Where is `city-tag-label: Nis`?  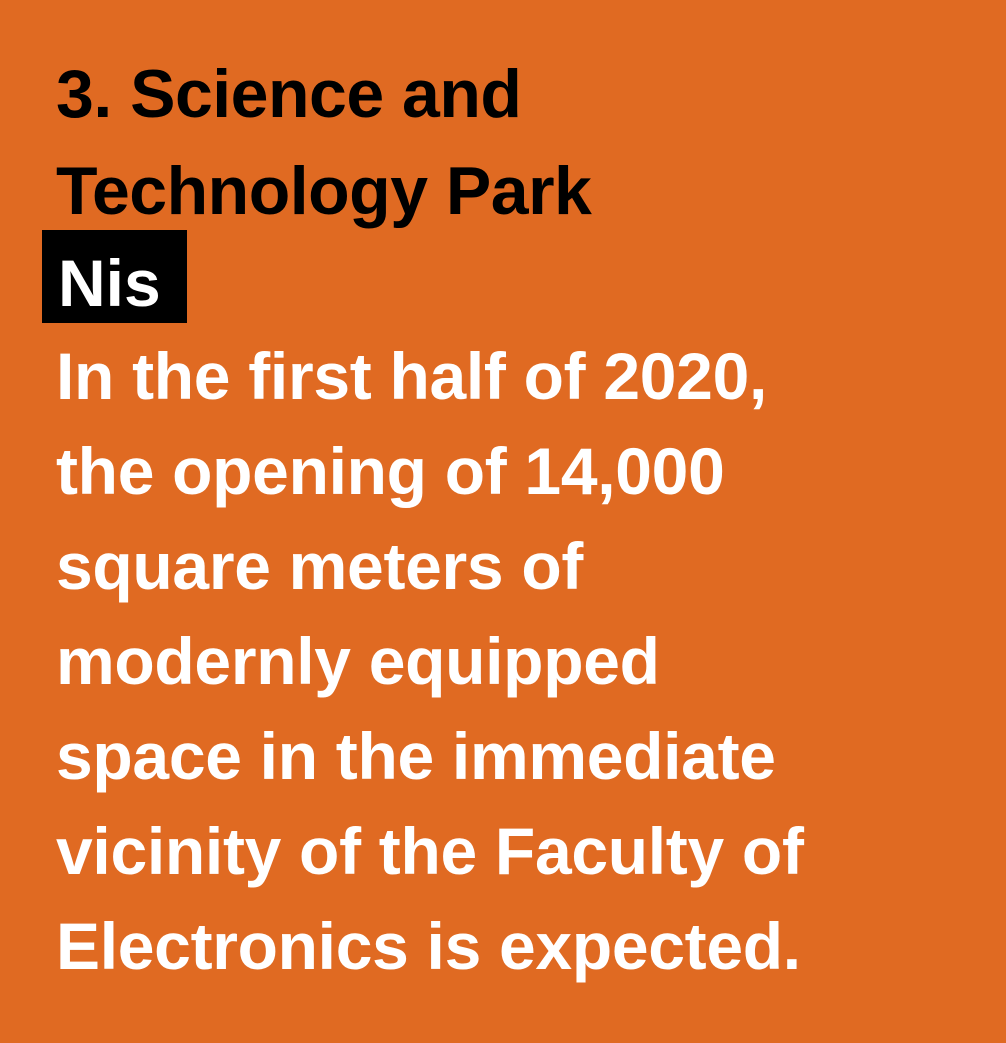 city-tag-label: Nis is located at coordinates (109, 283).